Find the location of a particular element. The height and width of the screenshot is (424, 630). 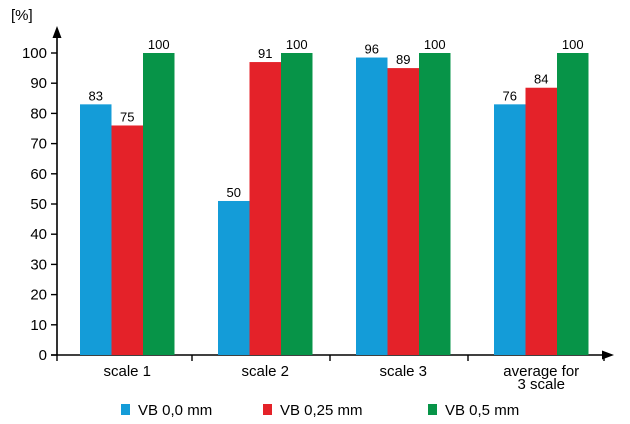

legend: VB 0,0 mm VB 0,25 mm VB 0,5 mm is located at coordinates (320, 410).